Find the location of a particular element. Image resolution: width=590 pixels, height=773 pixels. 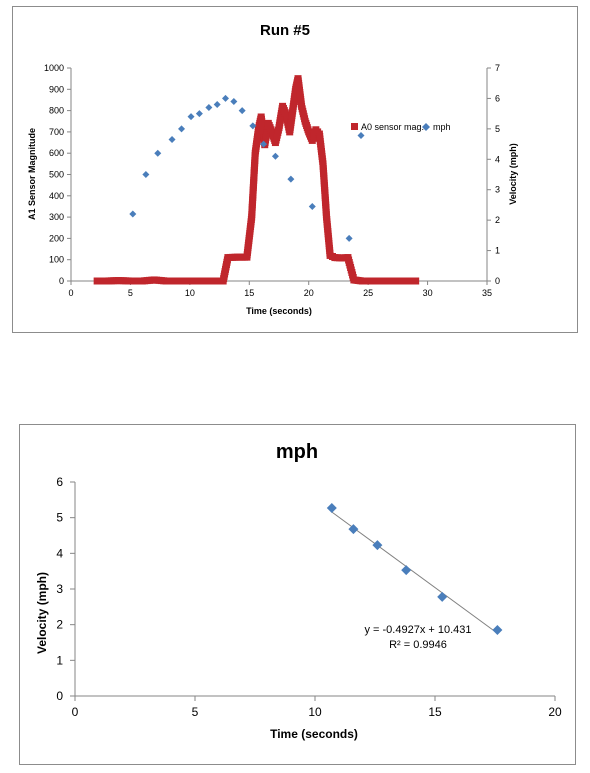

chart-title: Run #5 is located at coordinates (285, 30).